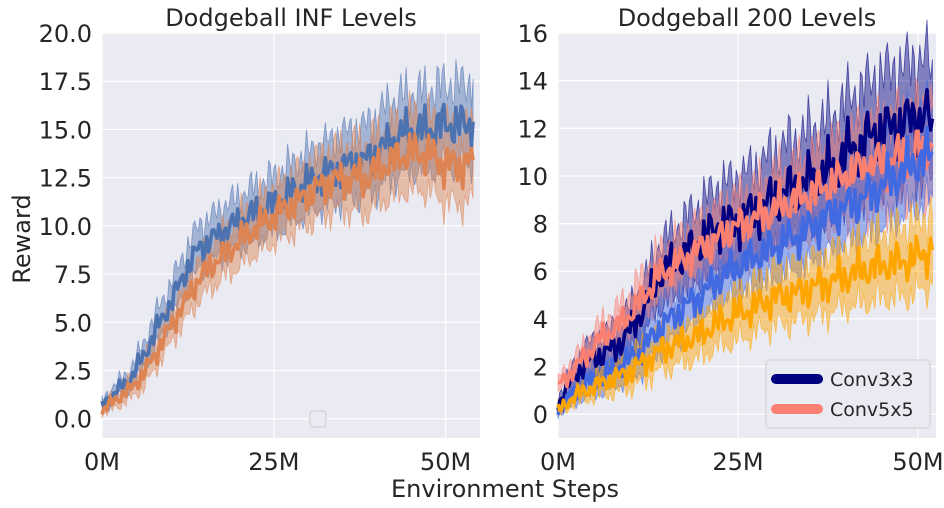 This screenshot has height=508, width=944. What do you see at coordinates (65, 82) in the screenshot?
I see `y-tick-label: 17.5` at bounding box center [65, 82].